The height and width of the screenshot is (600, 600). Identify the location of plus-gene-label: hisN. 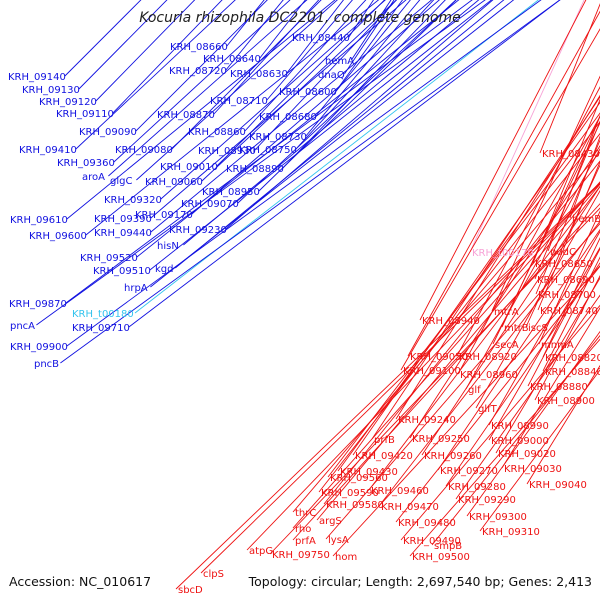
(168, 246).